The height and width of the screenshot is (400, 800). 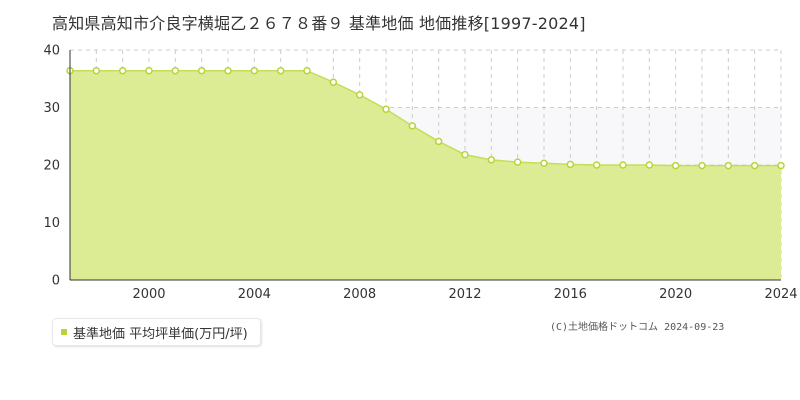 What do you see at coordinates (675, 294) in the screenshot?
I see `x-tick-label: 2020` at bounding box center [675, 294].